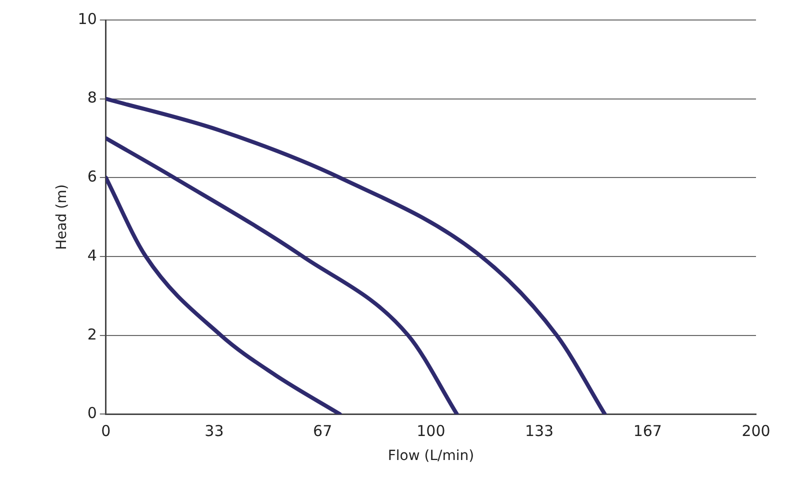 Image resolution: width=811 pixels, height=479 pixels. I want to click on x-tick-label: 100, so click(431, 431).